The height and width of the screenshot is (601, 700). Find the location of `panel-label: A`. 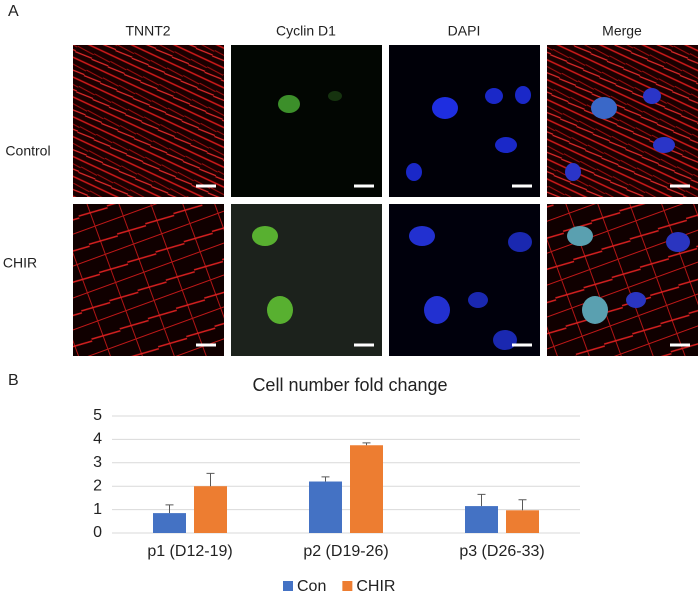

panel-label: A is located at coordinates (13, 11).